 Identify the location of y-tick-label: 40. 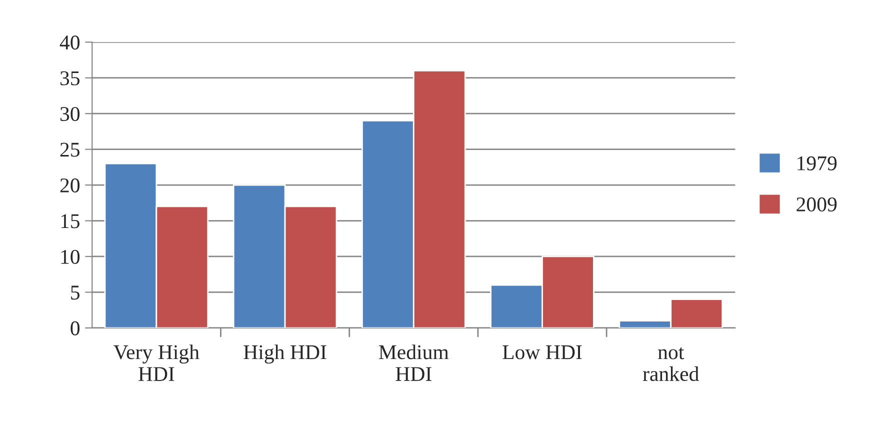
(70, 43).